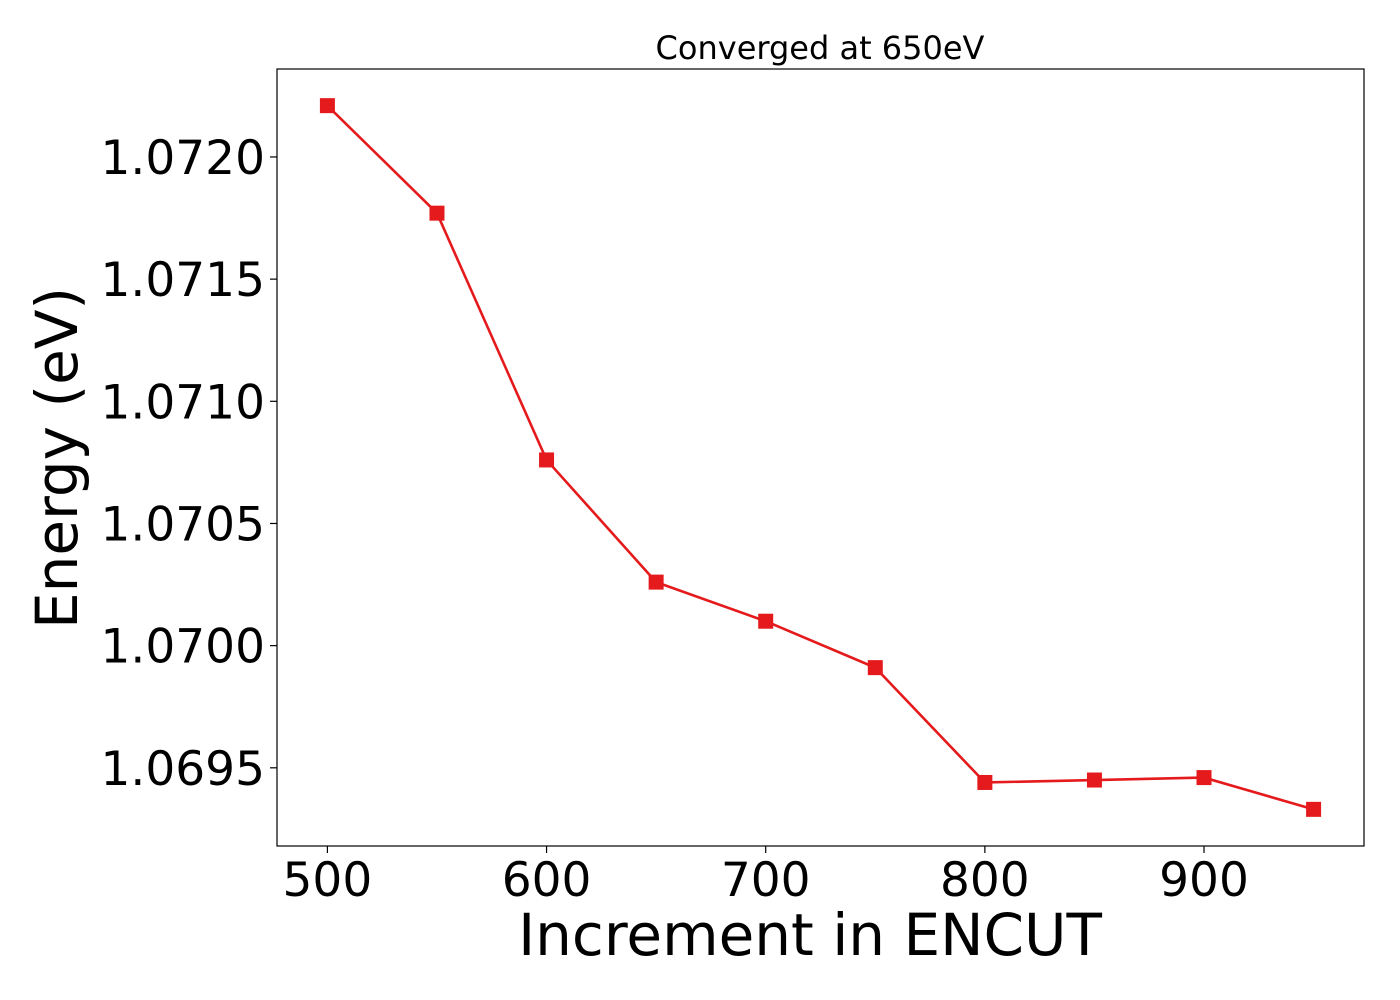  Describe the element at coordinates (820, 48) in the screenshot. I see `chart-title: Converged at 650eV` at that location.